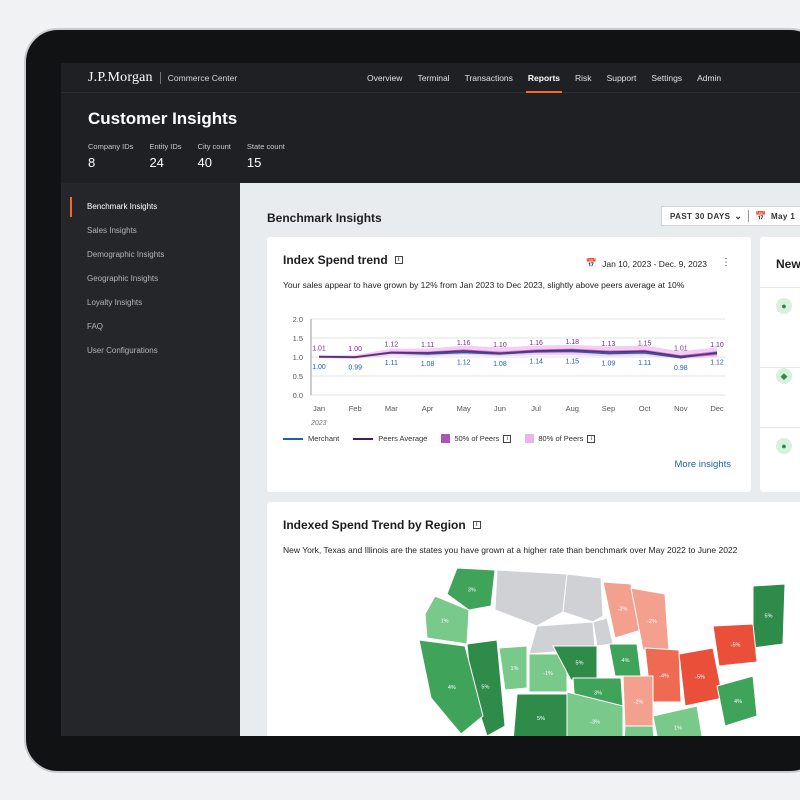  What do you see at coordinates (646, 263) in the screenshot?
I see `date-range-picker: 📅 Jan 10, 2023 - Dec. 9, 2023` at bounding box center [646, 263].